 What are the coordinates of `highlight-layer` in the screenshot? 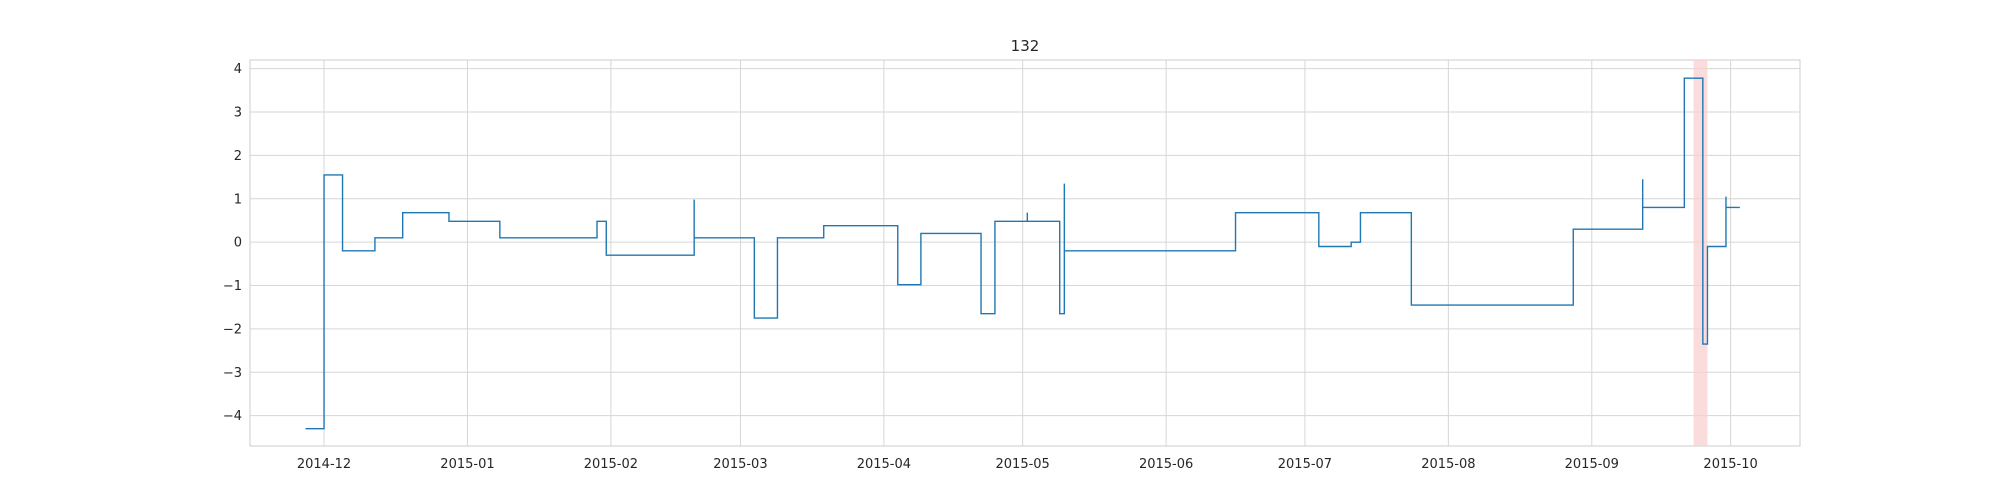 It's located at (1700, 253).